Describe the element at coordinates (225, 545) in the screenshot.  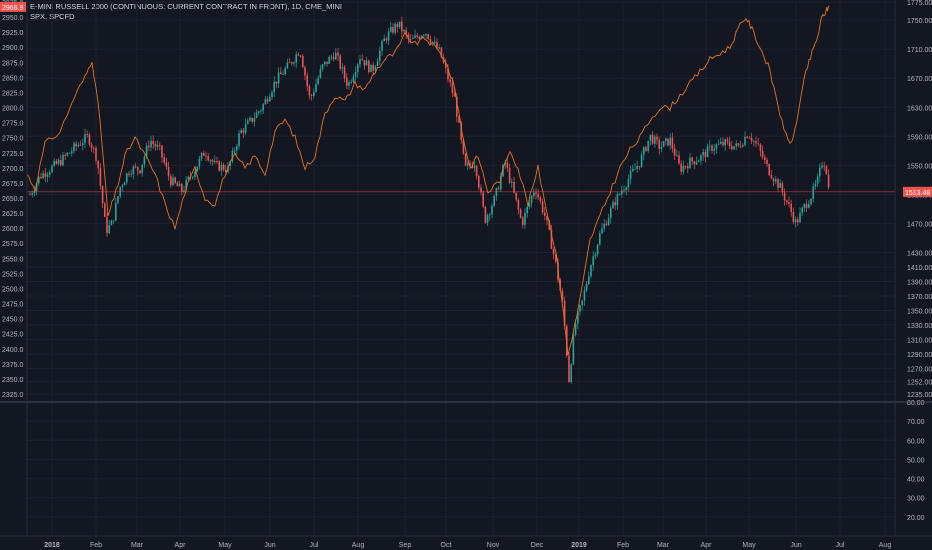
I see `time-tick-label: May` at that location.